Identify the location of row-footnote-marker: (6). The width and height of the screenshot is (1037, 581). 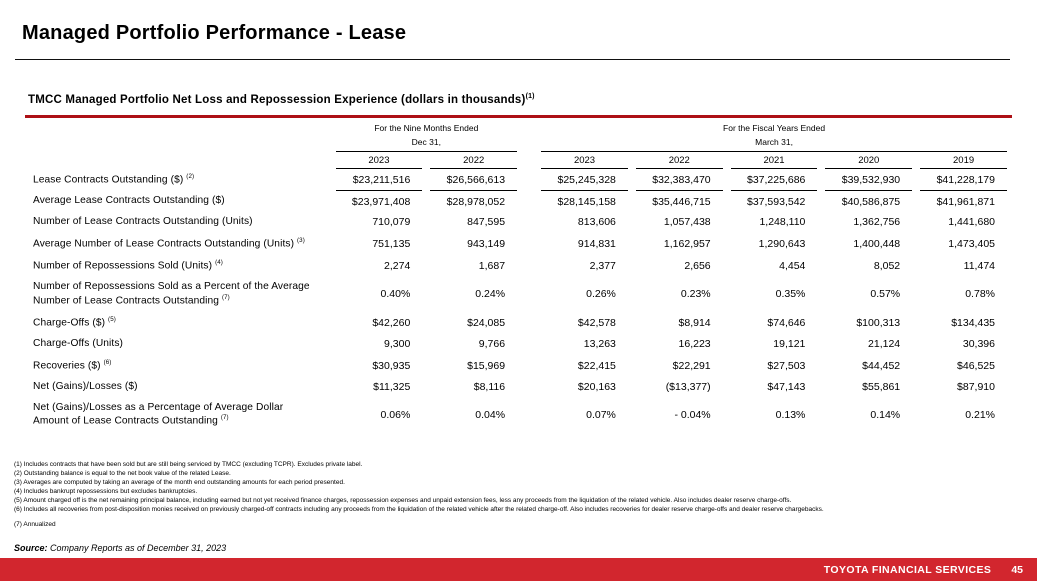
(107, 362).